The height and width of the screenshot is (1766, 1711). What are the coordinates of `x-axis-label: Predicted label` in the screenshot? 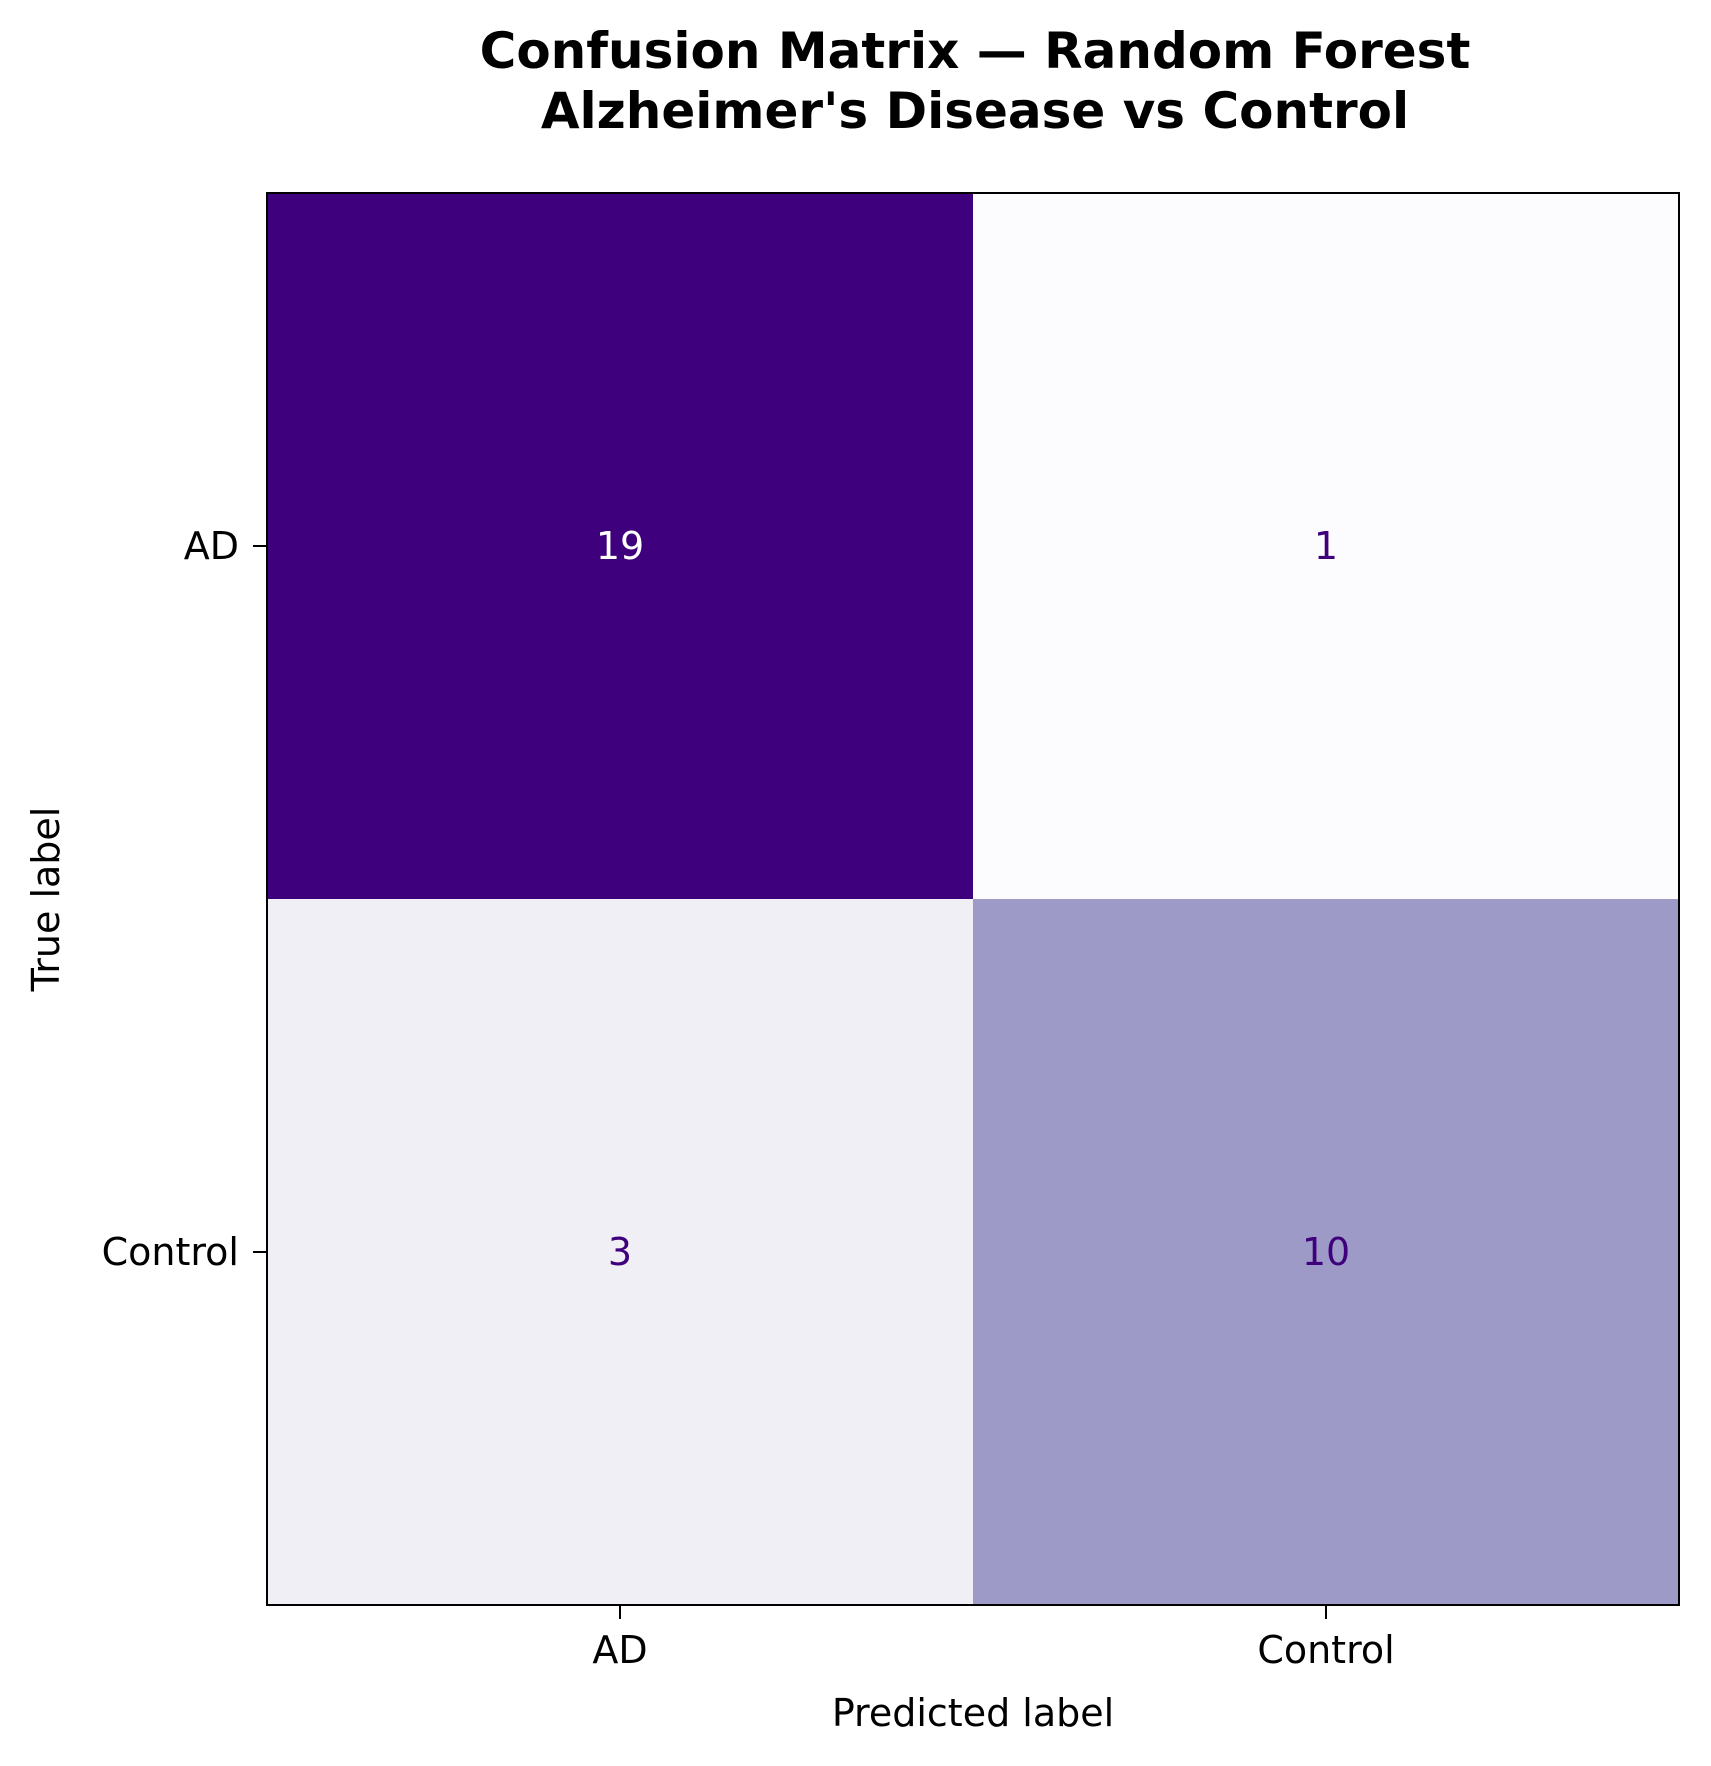 It's located at (973, 1713).